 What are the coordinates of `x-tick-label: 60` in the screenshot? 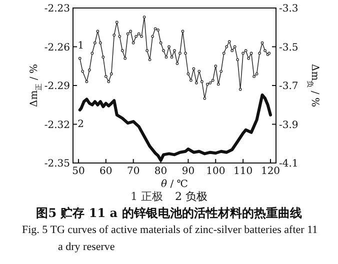 It's located at (106, 171).